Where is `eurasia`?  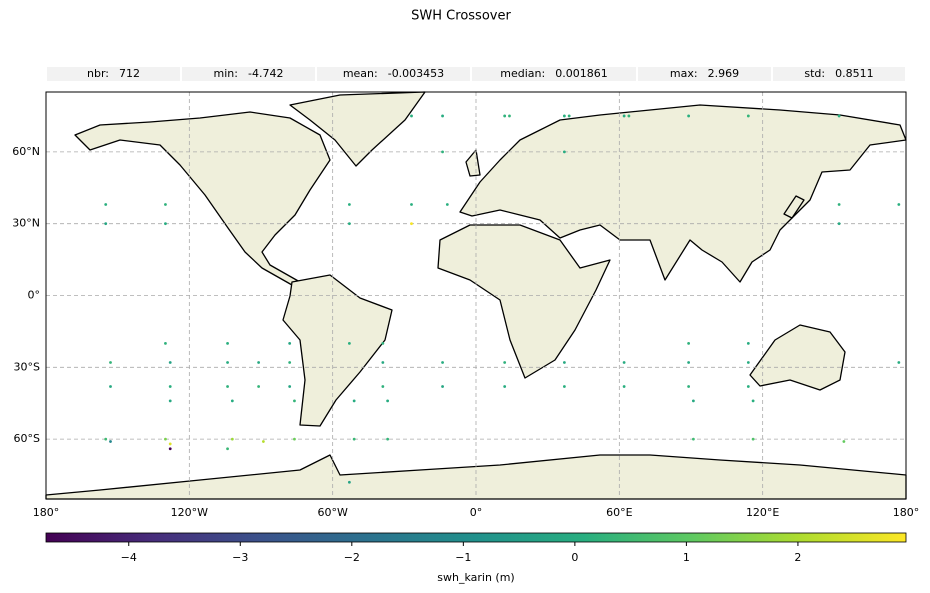
eurasia is located at coordinates (683, 193).